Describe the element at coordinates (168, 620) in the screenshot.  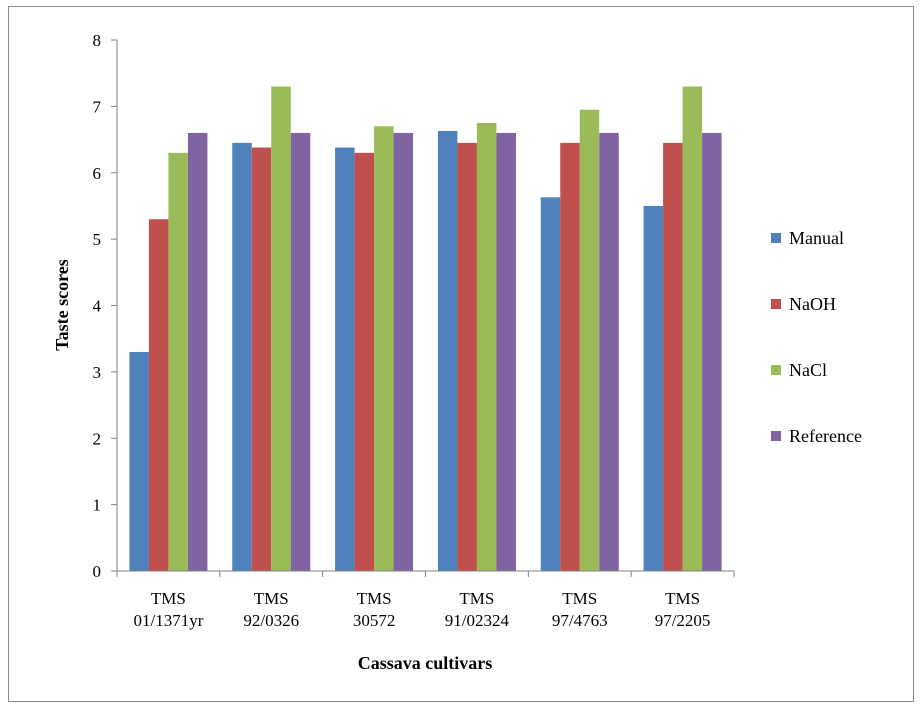
I see `x-tick-label: 01/1371yr` at that location.